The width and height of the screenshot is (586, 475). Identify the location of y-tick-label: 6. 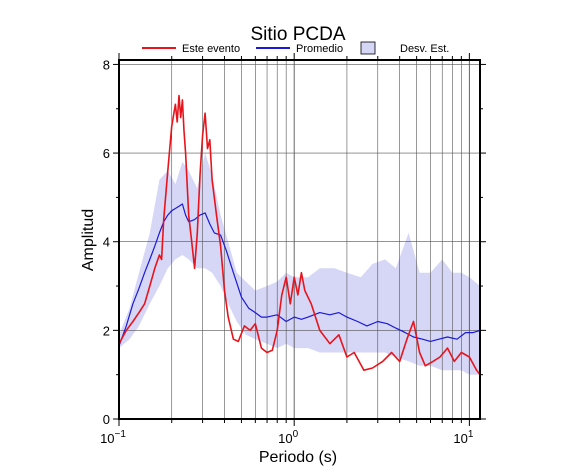
(106, 153).